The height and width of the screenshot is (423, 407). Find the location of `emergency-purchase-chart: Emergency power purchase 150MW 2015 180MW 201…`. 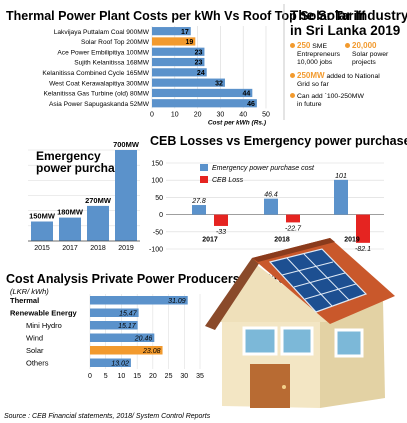

emergency-purchase-chart: Emergency power purchase 150MW 2015 180MW 201… is located at coordinates (84, 196).